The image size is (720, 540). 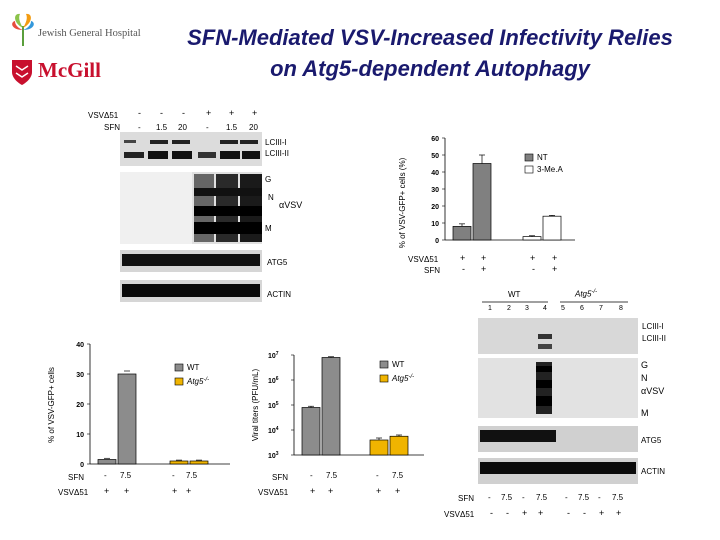 I want to click on chart-titer-legend-atg5-text: Atg5, so click(x=400, y=378).